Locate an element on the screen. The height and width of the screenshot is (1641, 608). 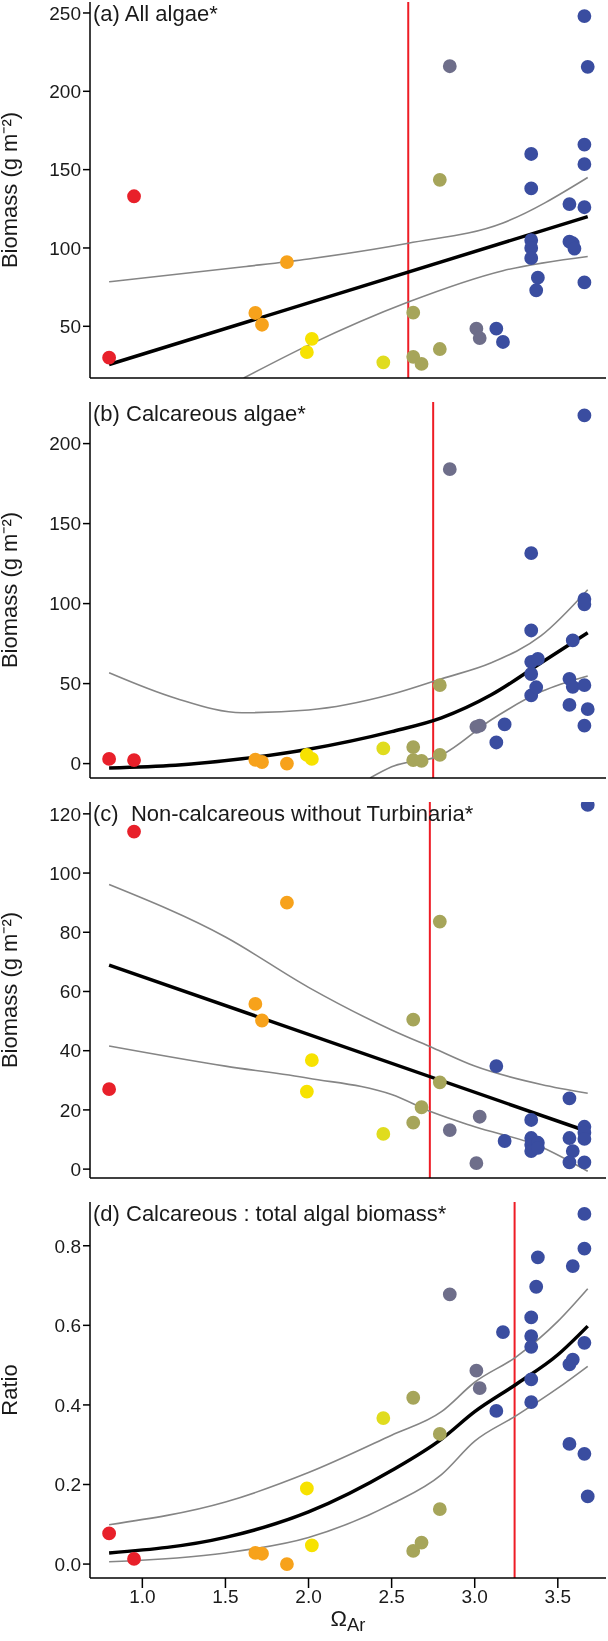
y-tick-label: 0.4 is located at coordinates (68, 1405).